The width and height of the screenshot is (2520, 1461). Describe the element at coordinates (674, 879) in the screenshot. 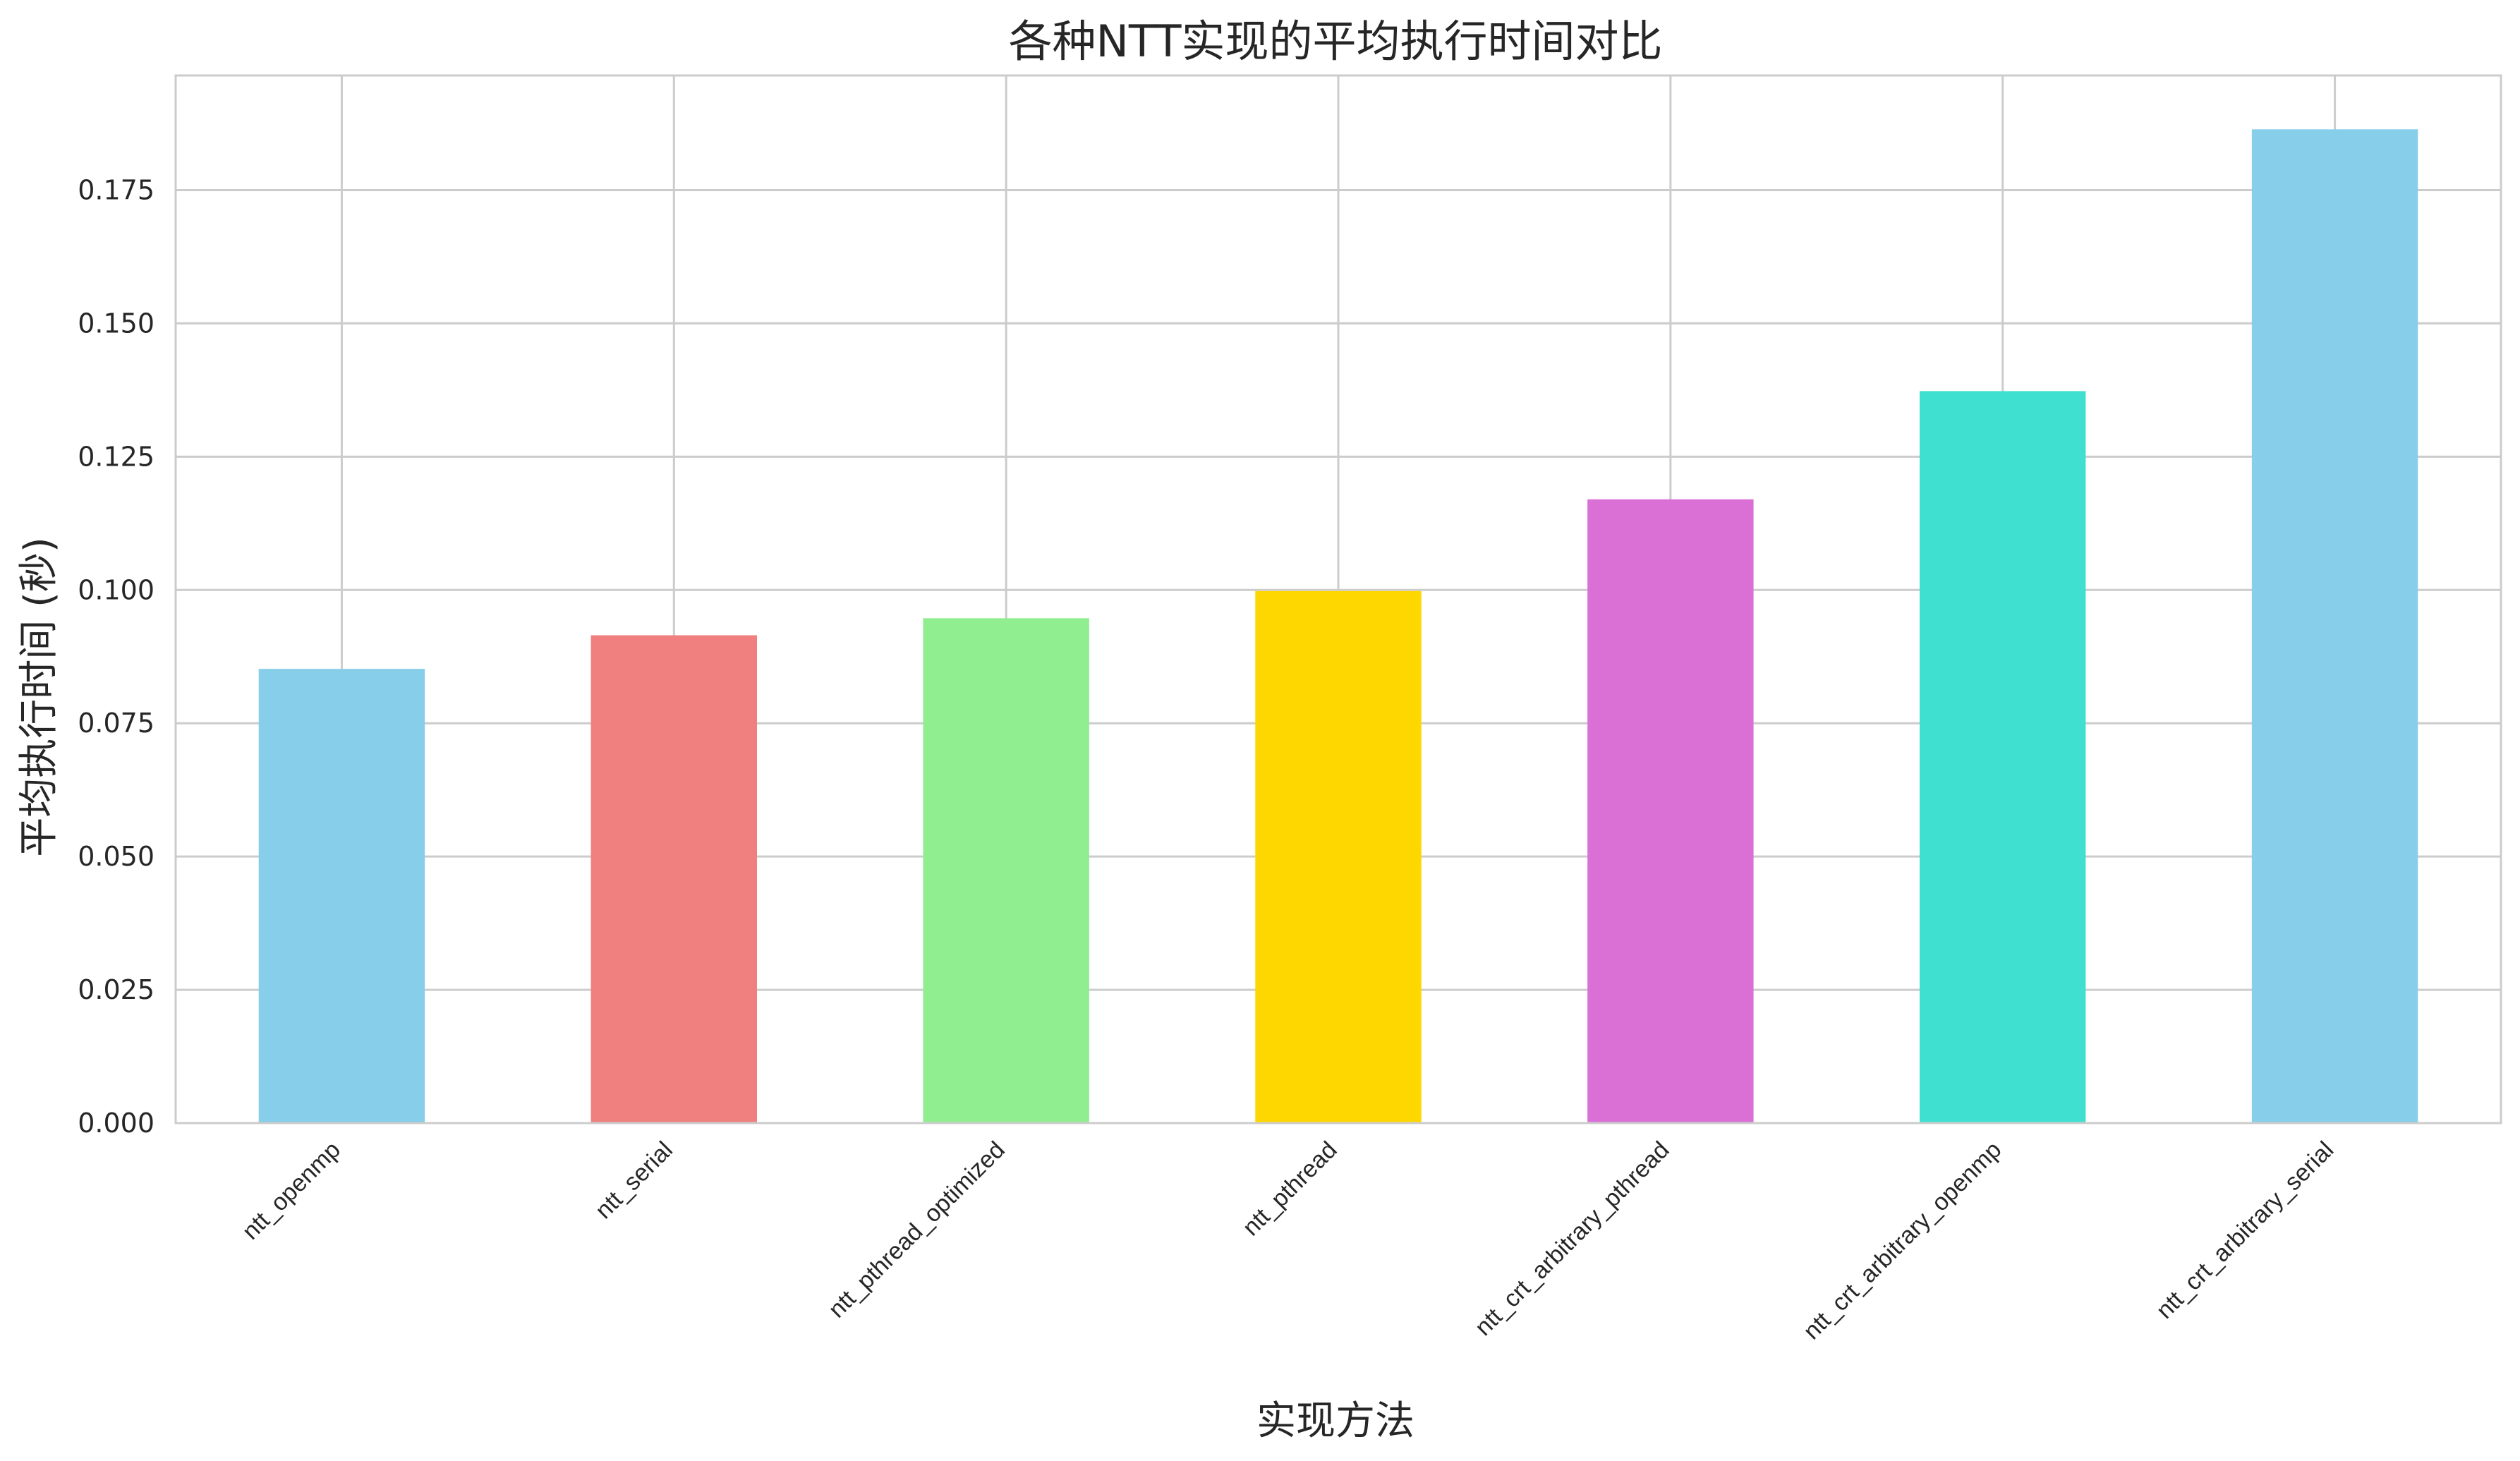

I see `bar-ntt-serial` at that location.